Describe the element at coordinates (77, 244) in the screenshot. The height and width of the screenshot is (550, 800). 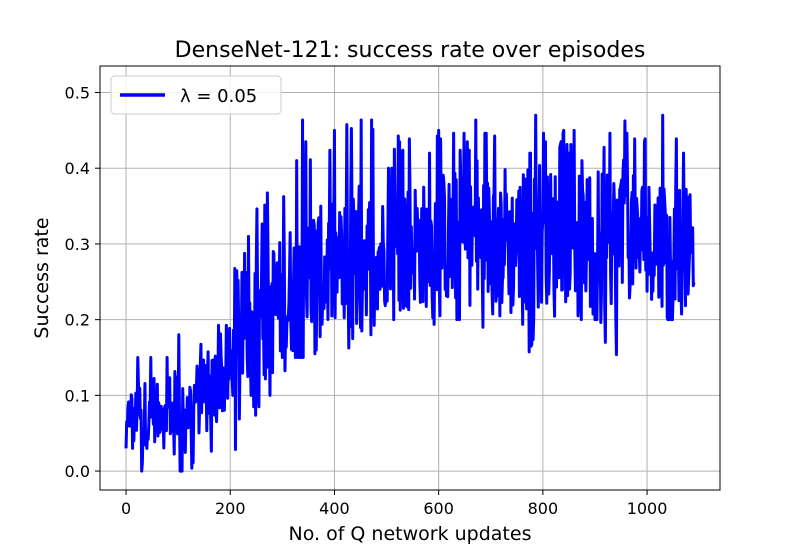
I see `y-tick-label: 0.3` at that location.